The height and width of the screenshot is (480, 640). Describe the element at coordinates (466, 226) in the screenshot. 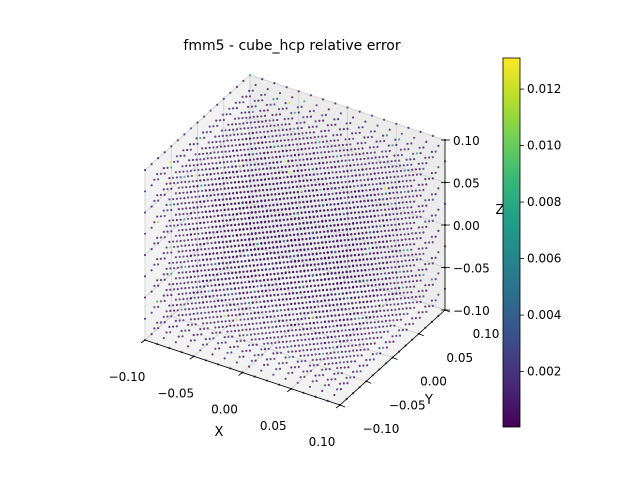

I see `z-tick-label: 0.00` at that location.